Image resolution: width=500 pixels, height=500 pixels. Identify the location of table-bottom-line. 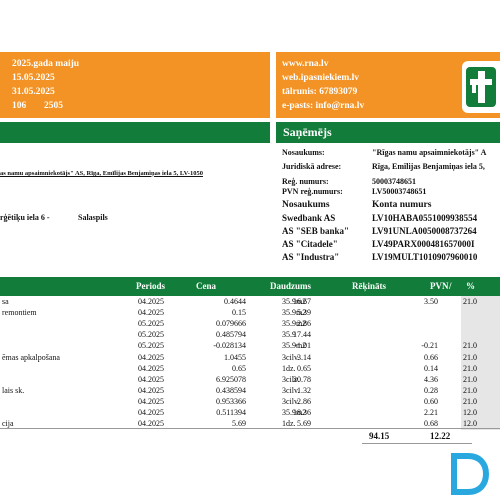
(250, 428).